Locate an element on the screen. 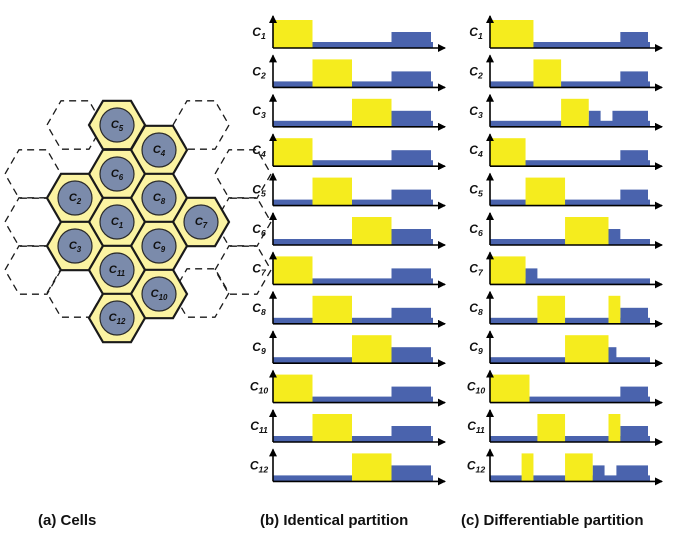  row-label: C12 is located at coordinates (259, 466).